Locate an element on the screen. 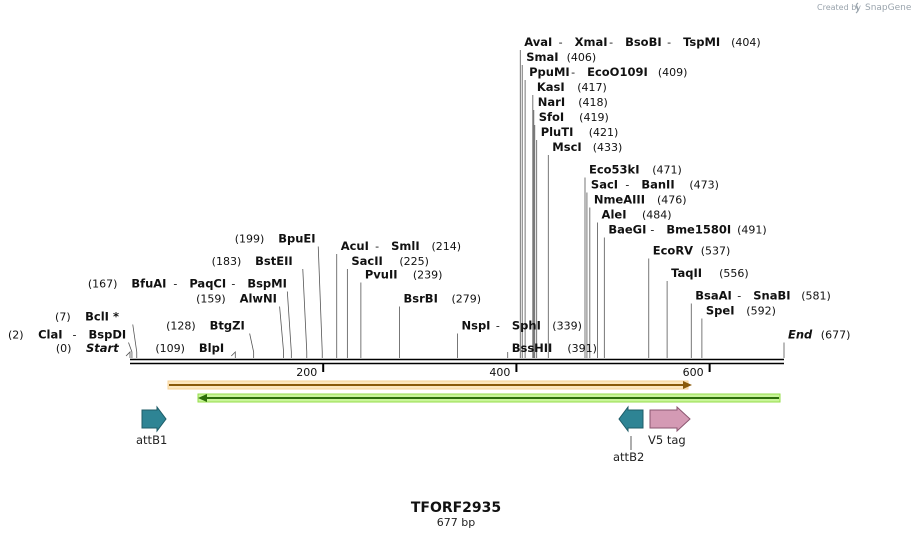  site-clai: (2) ClaI - BspDI is located at coordinates (67, 335).